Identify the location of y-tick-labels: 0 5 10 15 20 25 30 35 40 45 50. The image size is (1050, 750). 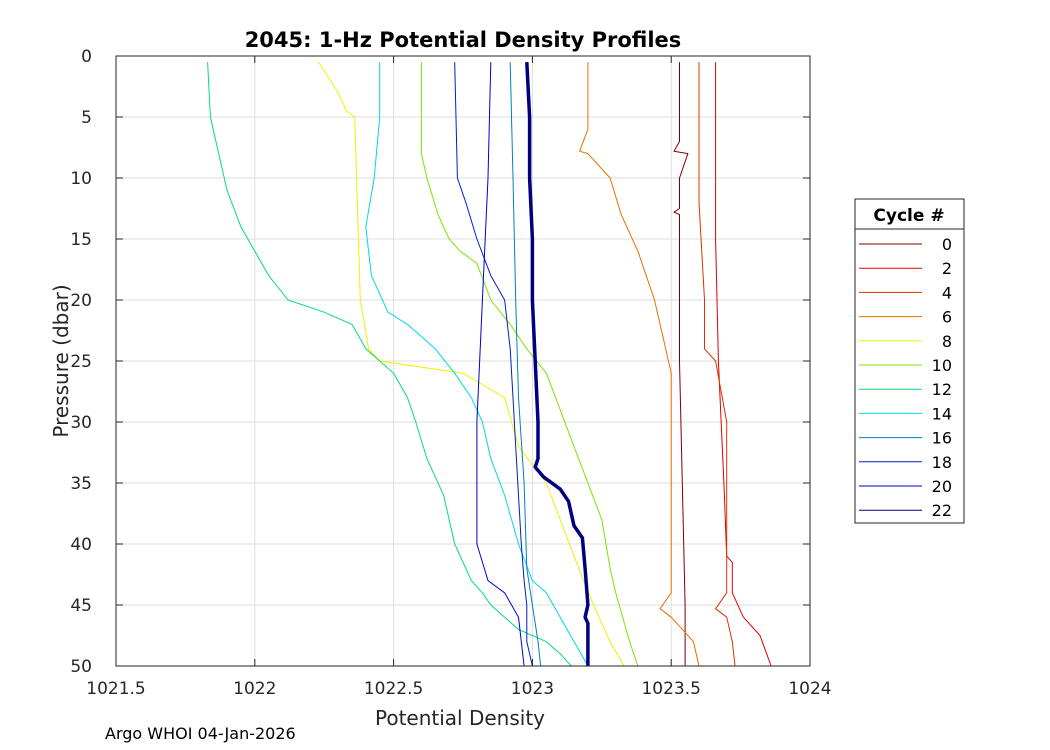
(81, 362).